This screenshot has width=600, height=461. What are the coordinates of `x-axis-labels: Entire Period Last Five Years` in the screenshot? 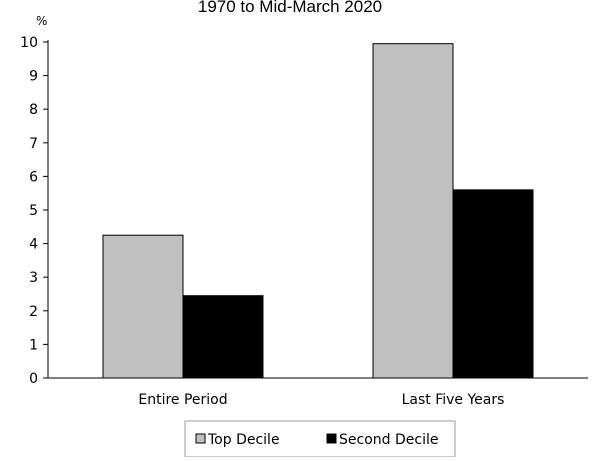 It's located at (321, 400).